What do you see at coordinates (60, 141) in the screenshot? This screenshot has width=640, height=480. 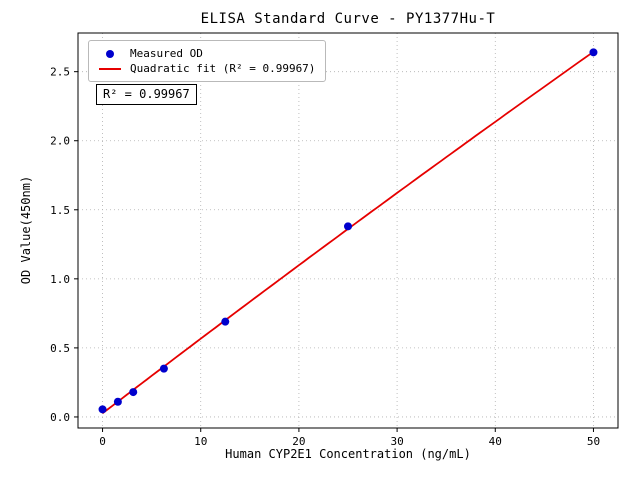 I see `y-tick-label: 2.0` at bounding box center [60, 141].